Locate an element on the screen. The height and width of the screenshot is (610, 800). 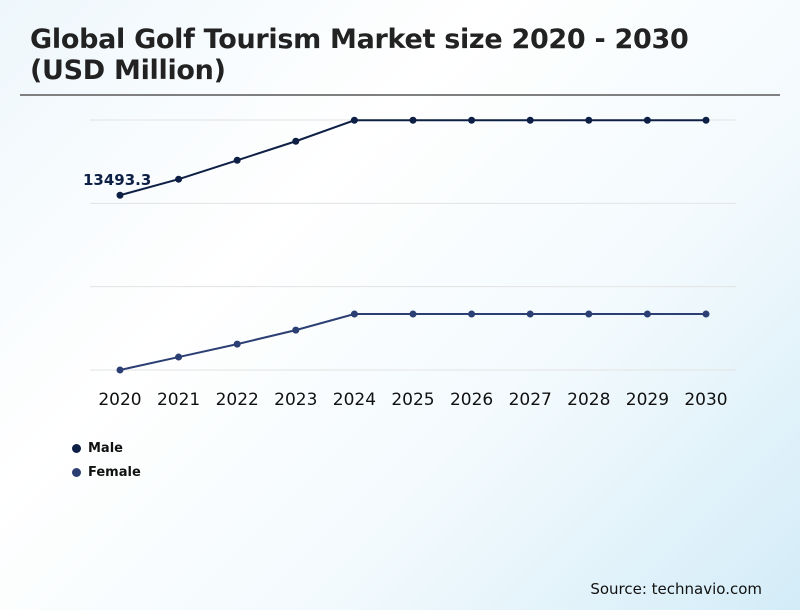
legend-label: Female is located at coordinates (114, 472).